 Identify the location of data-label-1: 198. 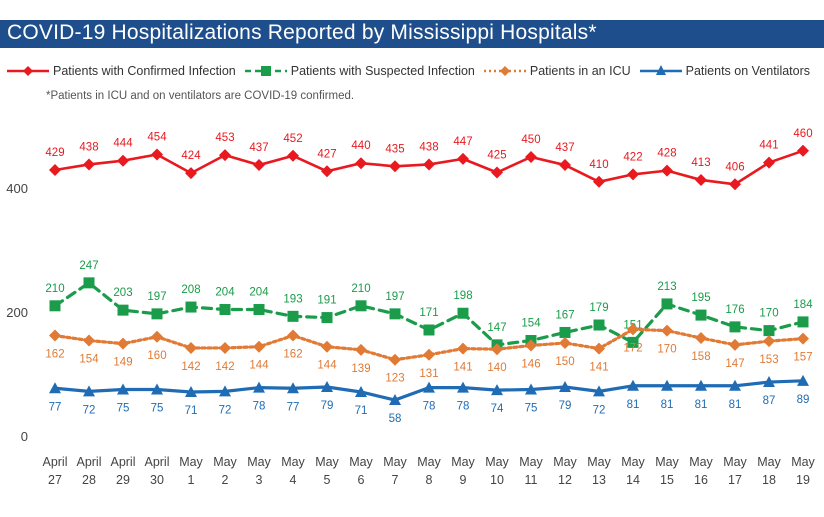
(462, 296).